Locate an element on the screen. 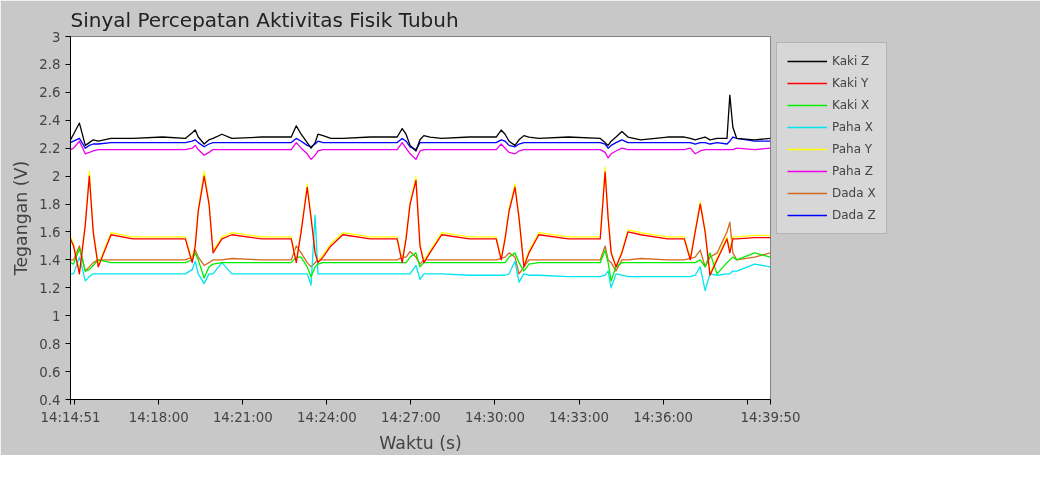  y-tick-label: 0.6 is located at coordinates (50, 372).